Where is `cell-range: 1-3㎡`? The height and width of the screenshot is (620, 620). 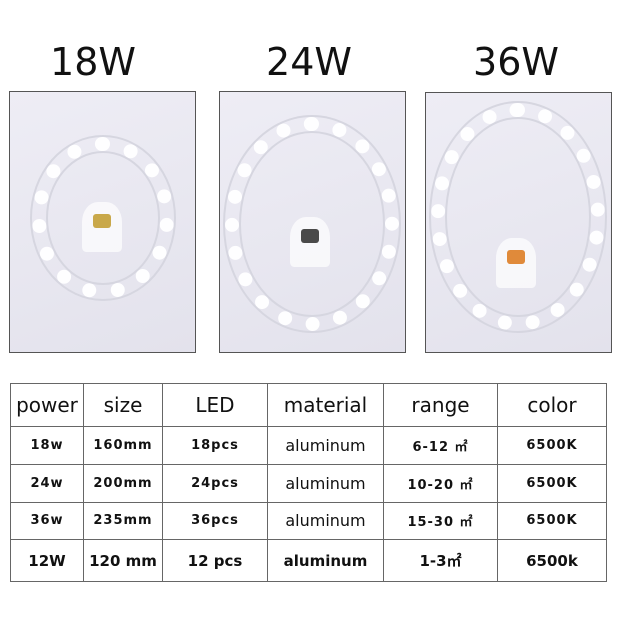
cell-range: 1-3㎡ is located at coordinates (440, 560).